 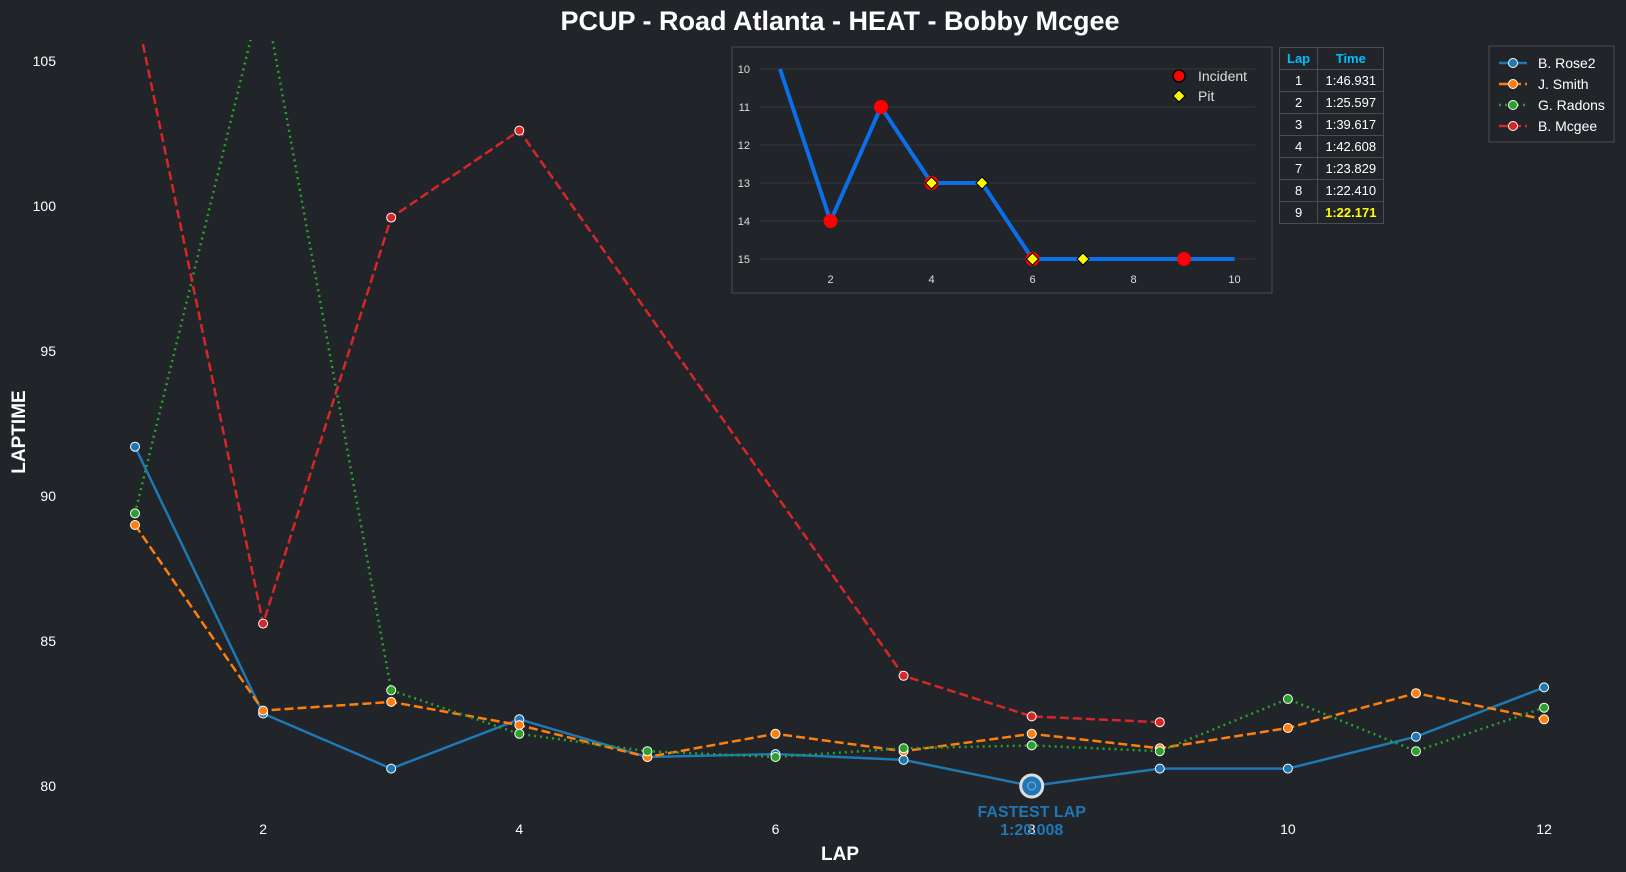 I want to click on legend-pit-icon, so click(x=1179, y=96).